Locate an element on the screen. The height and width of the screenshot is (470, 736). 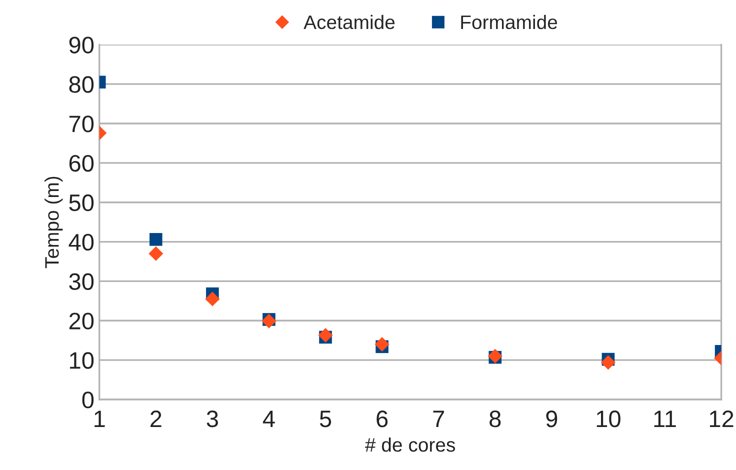
y-tick-label: 70 is located at coordinates (81, 124).